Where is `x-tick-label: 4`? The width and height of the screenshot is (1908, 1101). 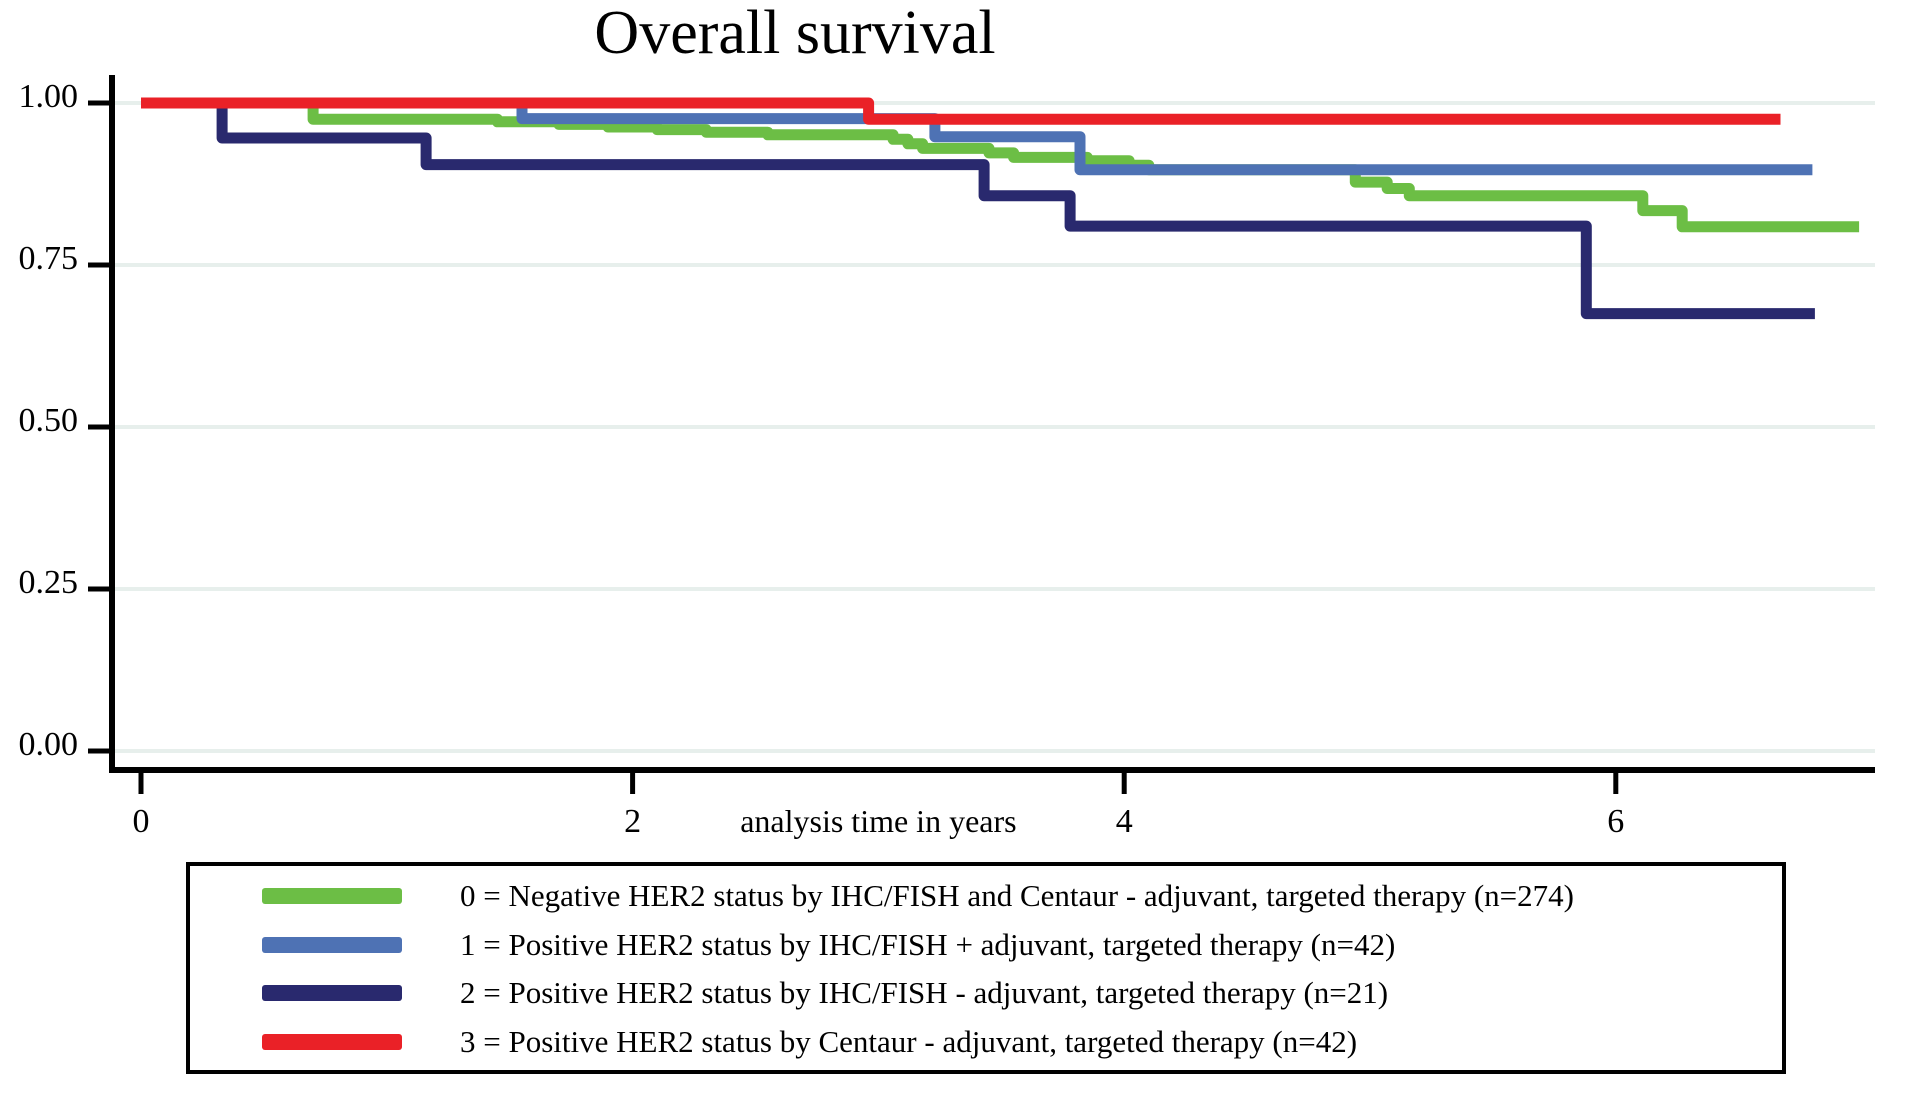 x-tick-label: 4 is located at coordinates (1124, 821).